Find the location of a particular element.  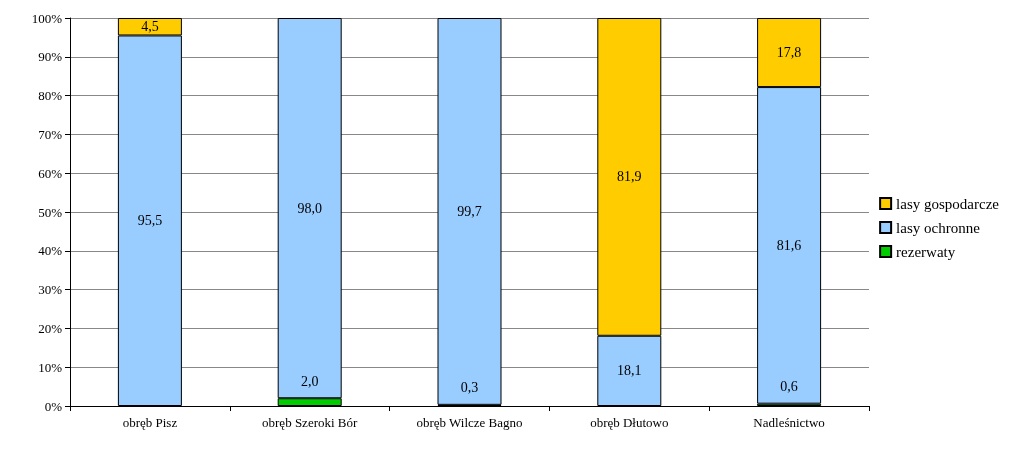

data-label: 4,5 is located at coordinates (150, 27).